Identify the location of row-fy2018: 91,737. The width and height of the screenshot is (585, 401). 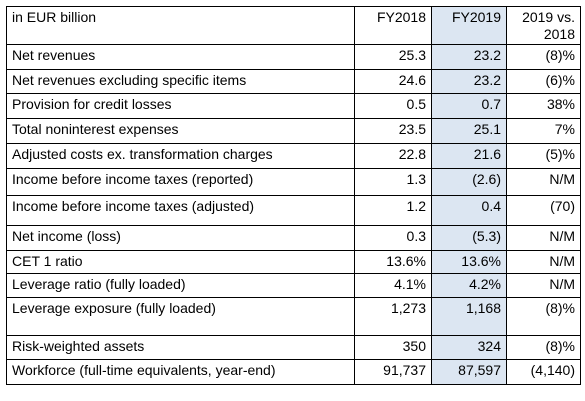
(393, 372).